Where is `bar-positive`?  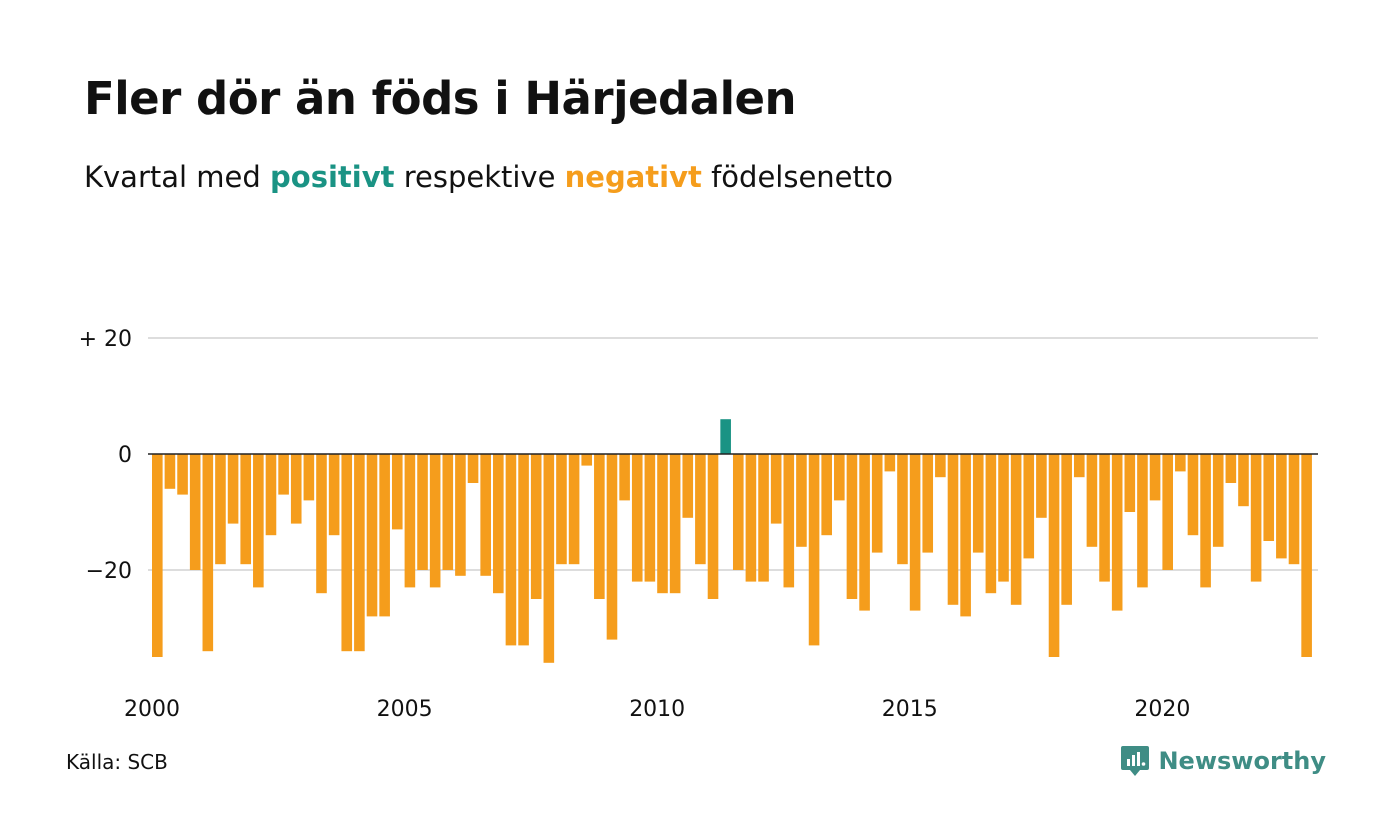 bar-positive is located at coordinates (725, 436).